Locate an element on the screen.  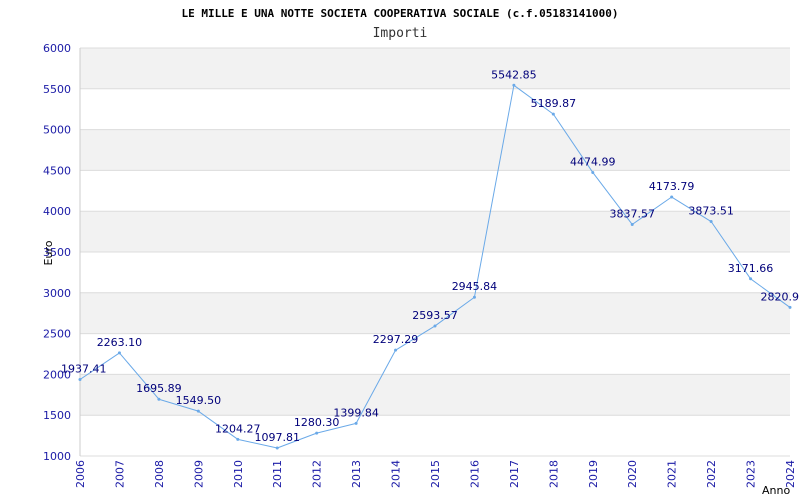
x-tick-label: 2012 is located at coordinates (317, 474).